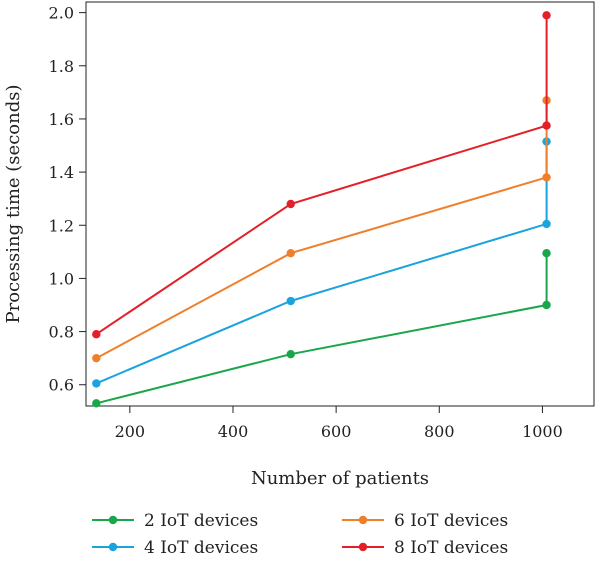 Image resolution: width=600 pixels, height=561 pixels. Describe the element at coordinates (61, 66) in the screenshot. I see `y-tick-label: 1.8` at that location.